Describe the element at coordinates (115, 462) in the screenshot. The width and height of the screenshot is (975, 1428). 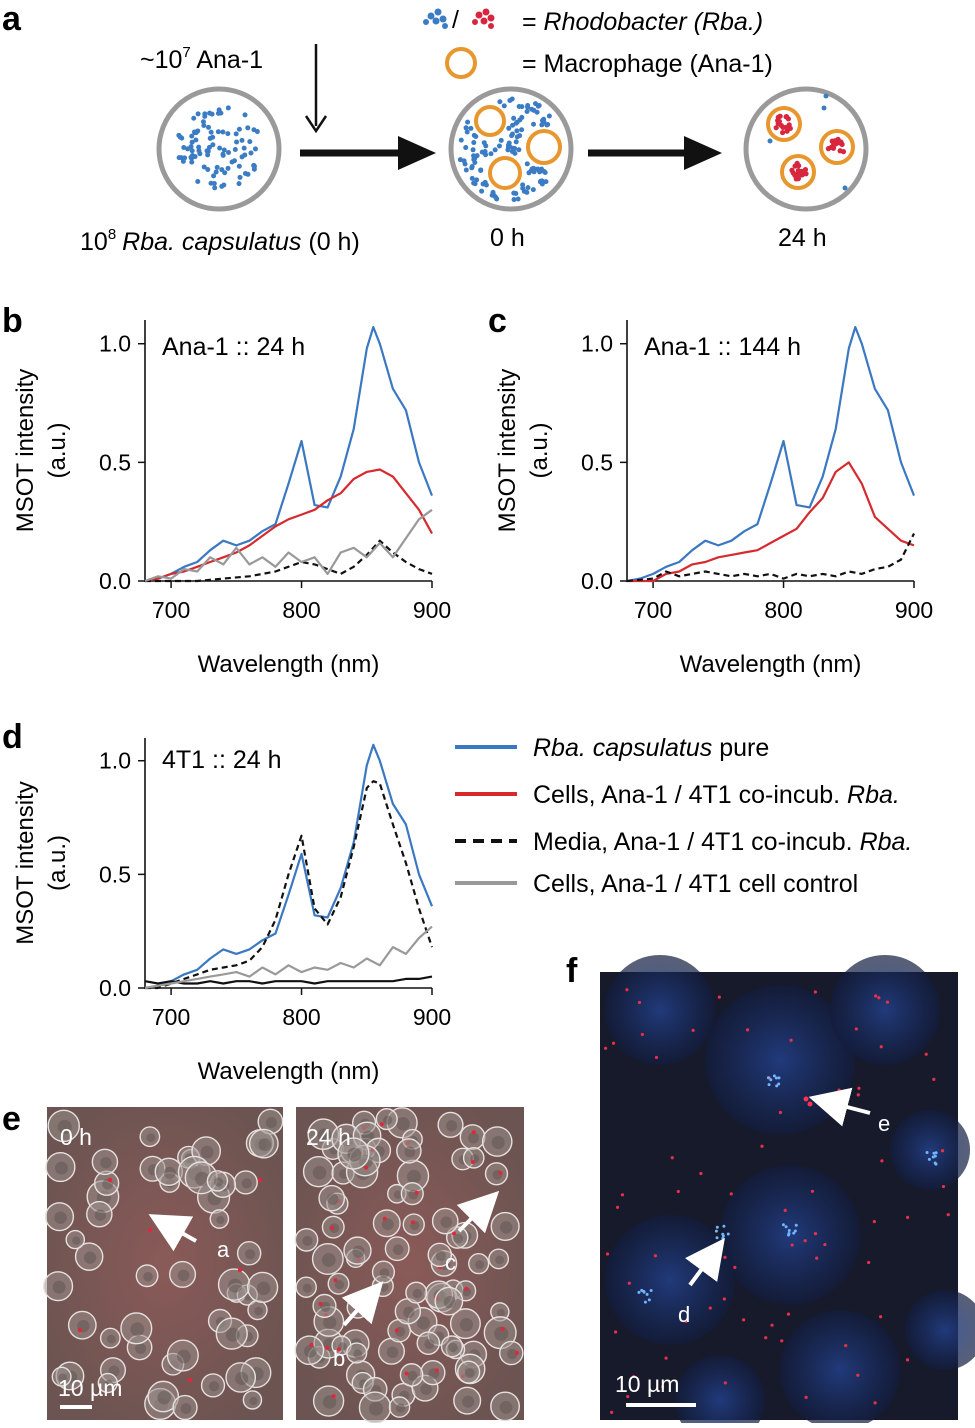
I see `y-tick-label: 0.5` at that location.